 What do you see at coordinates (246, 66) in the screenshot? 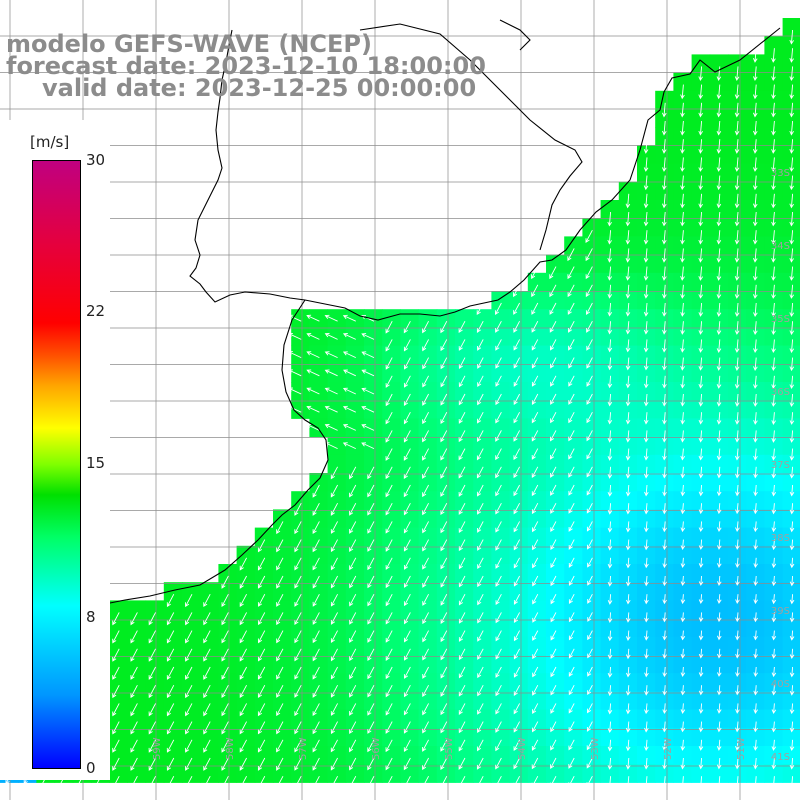
I see `forecast-date: forecast date: 2023-12-10 18:00:00` at bounding box center [246, 66].